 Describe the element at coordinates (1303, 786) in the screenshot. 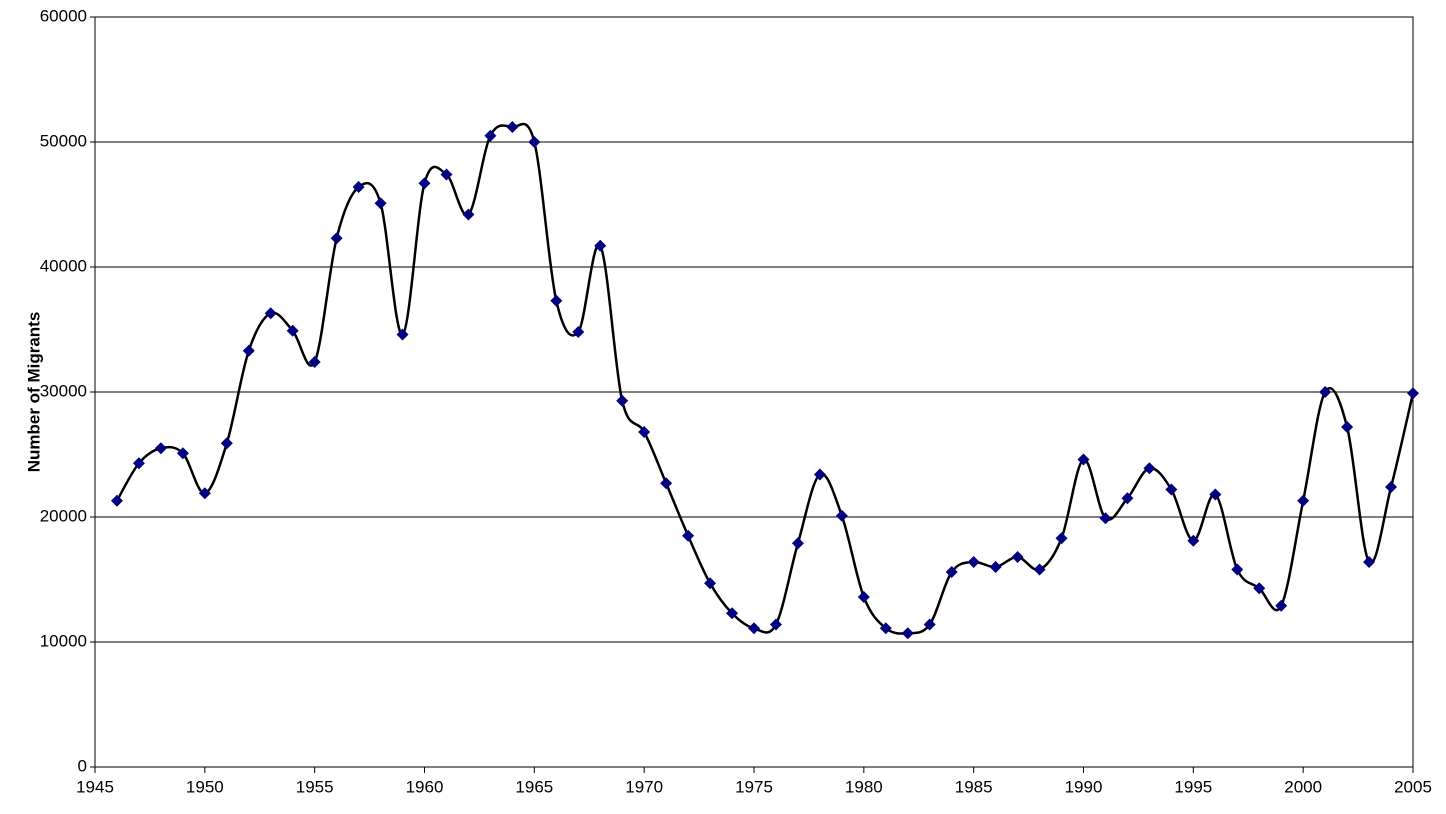

I see `x-tick-label: 2000` at that location.